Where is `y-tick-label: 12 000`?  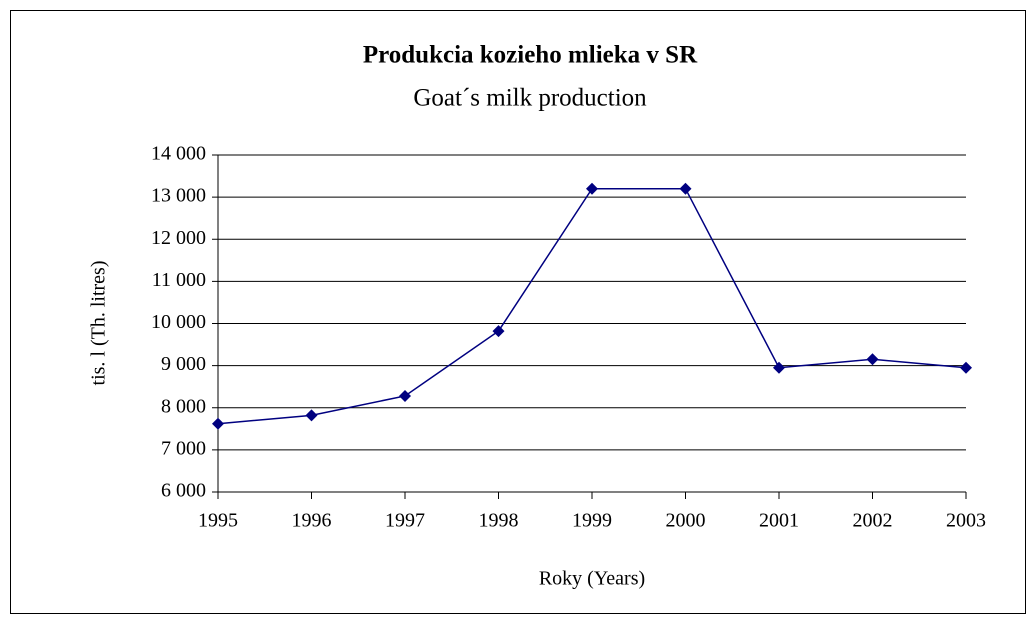
y-tick-label: 12 000 is located at coordinates (178, 238).